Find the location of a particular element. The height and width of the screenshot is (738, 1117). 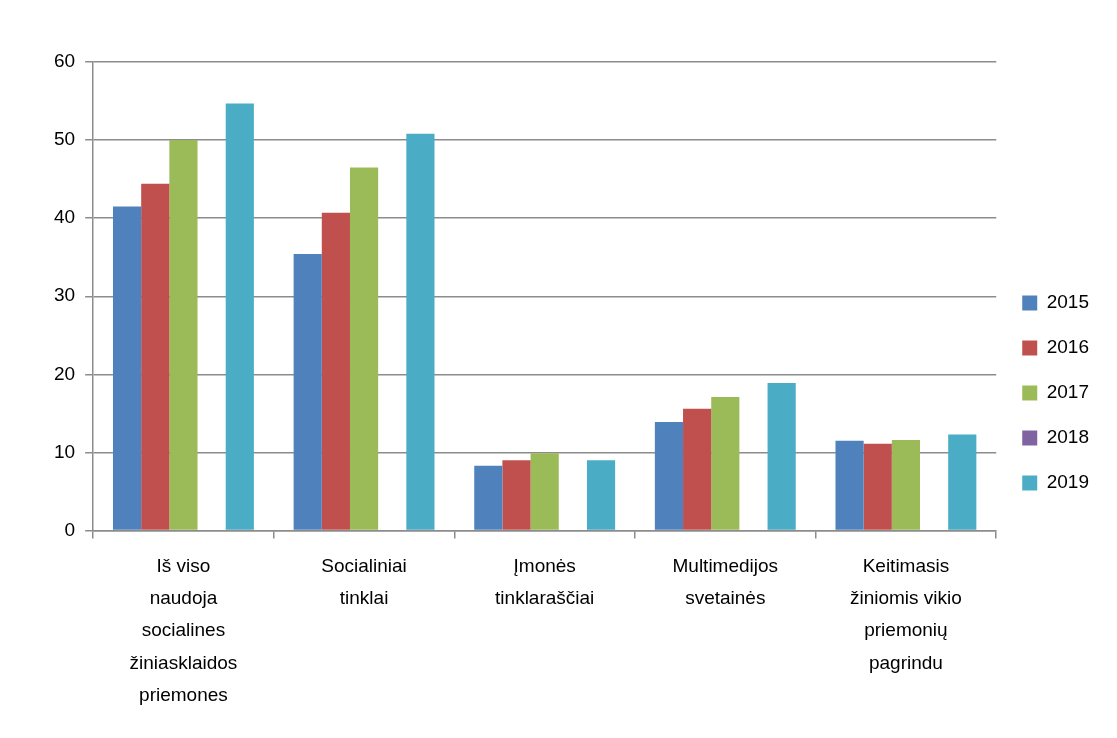

y-tick-label: 0 is located at coordinates (70, 529).